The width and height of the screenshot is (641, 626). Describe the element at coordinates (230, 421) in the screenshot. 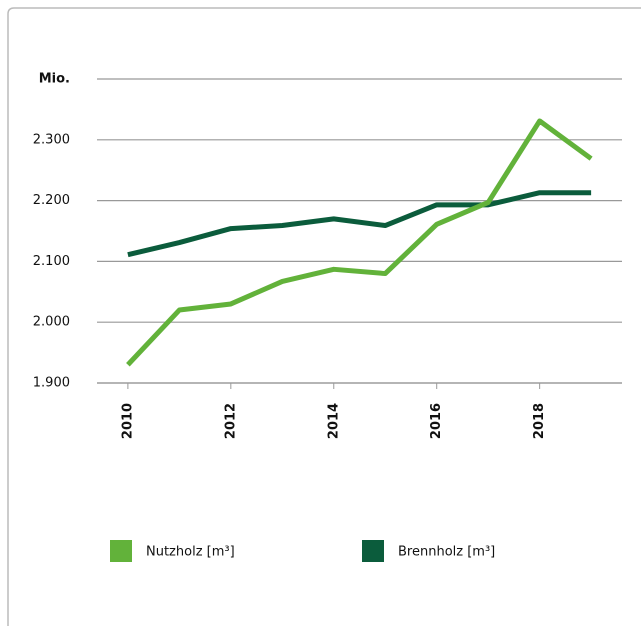

I see `x-tick-label: 2012` at that location.